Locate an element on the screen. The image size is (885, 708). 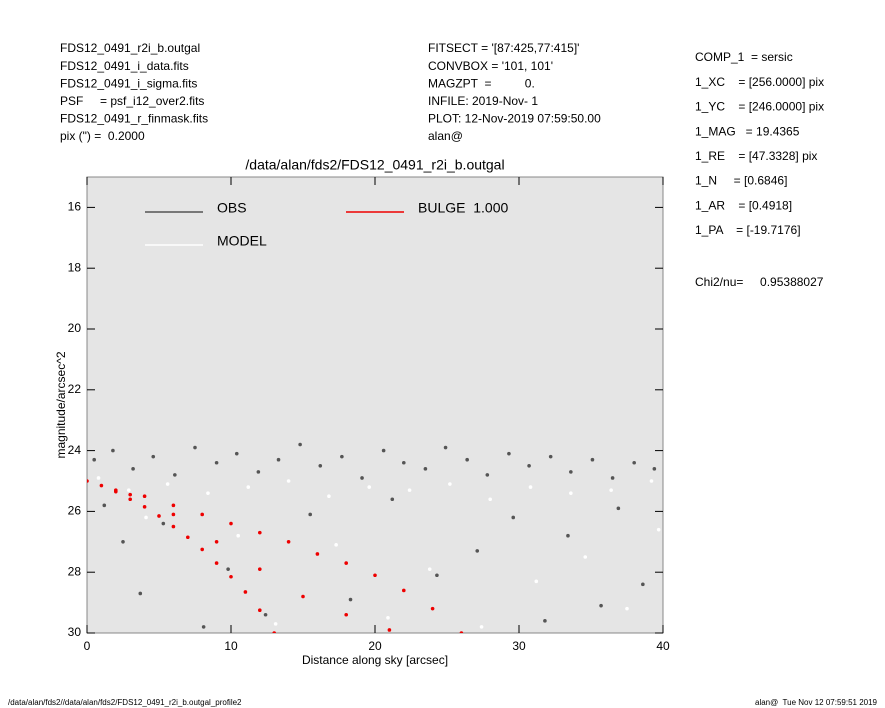
chi2: Chi2/nu= 0.95388027 is located at coordinates (759, 282).